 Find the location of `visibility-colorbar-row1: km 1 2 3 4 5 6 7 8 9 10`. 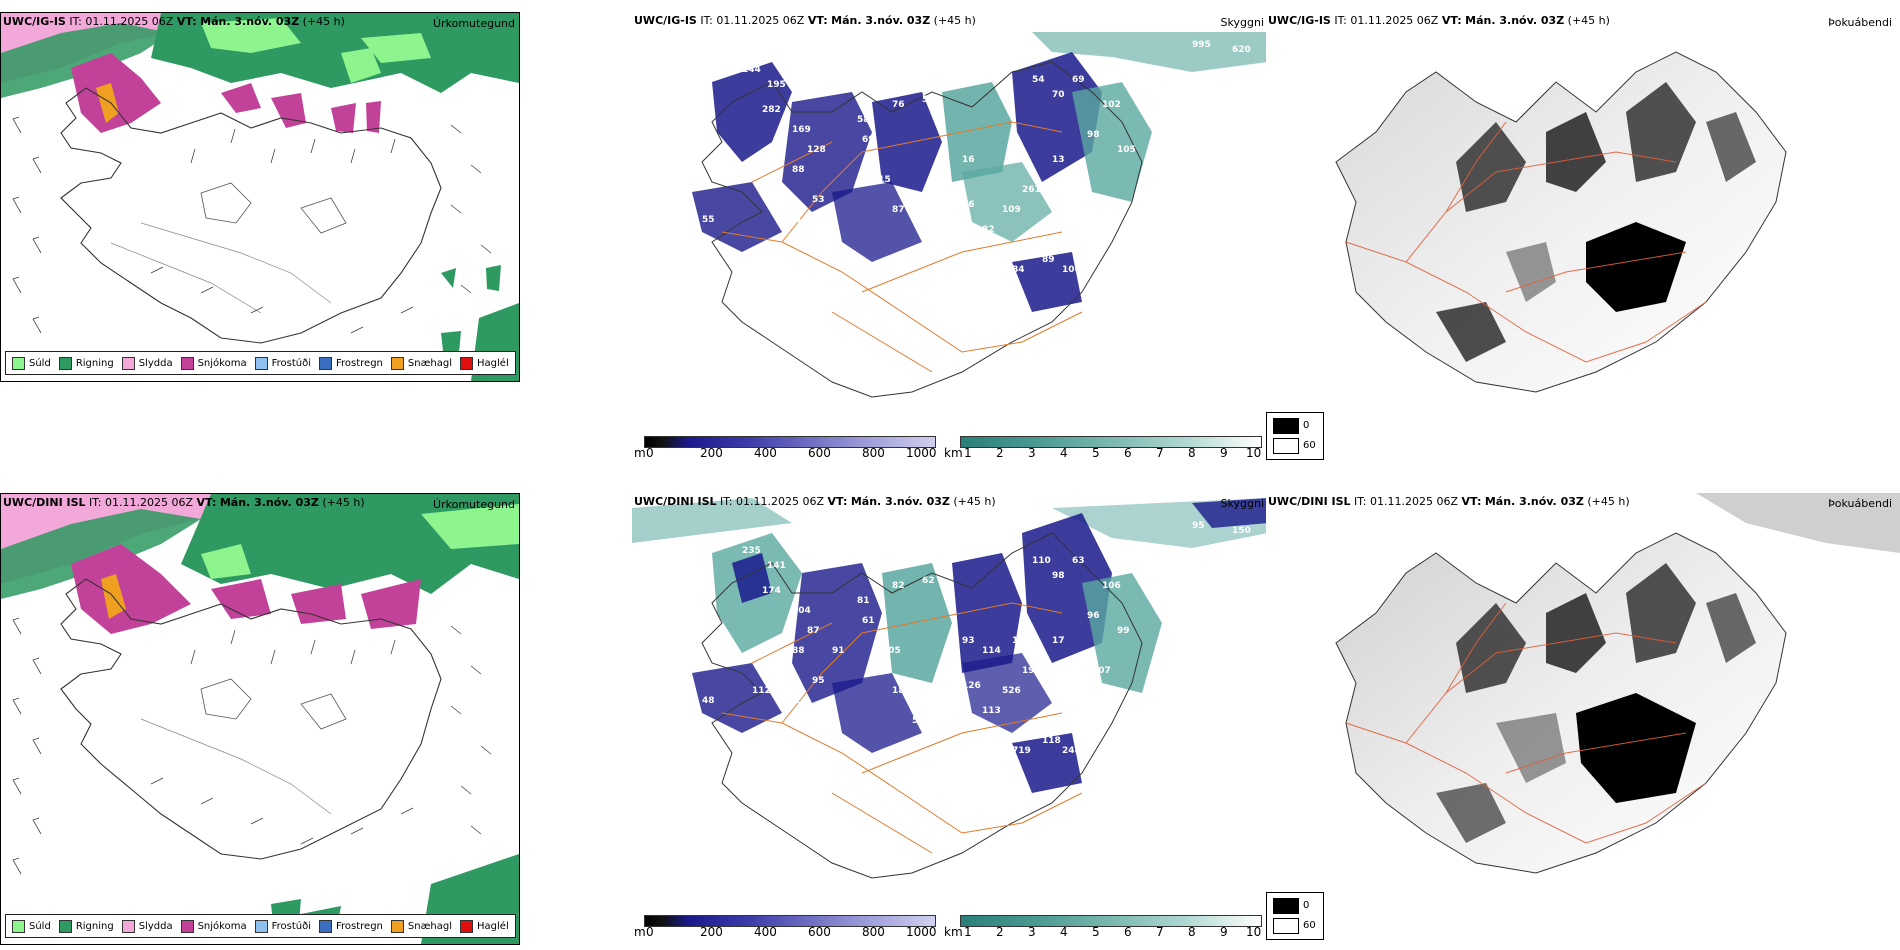

visibility-colorbar-row1: km 1 2 3 4 5 6 7 8 9 10 is located at coordinates (1104, 448).